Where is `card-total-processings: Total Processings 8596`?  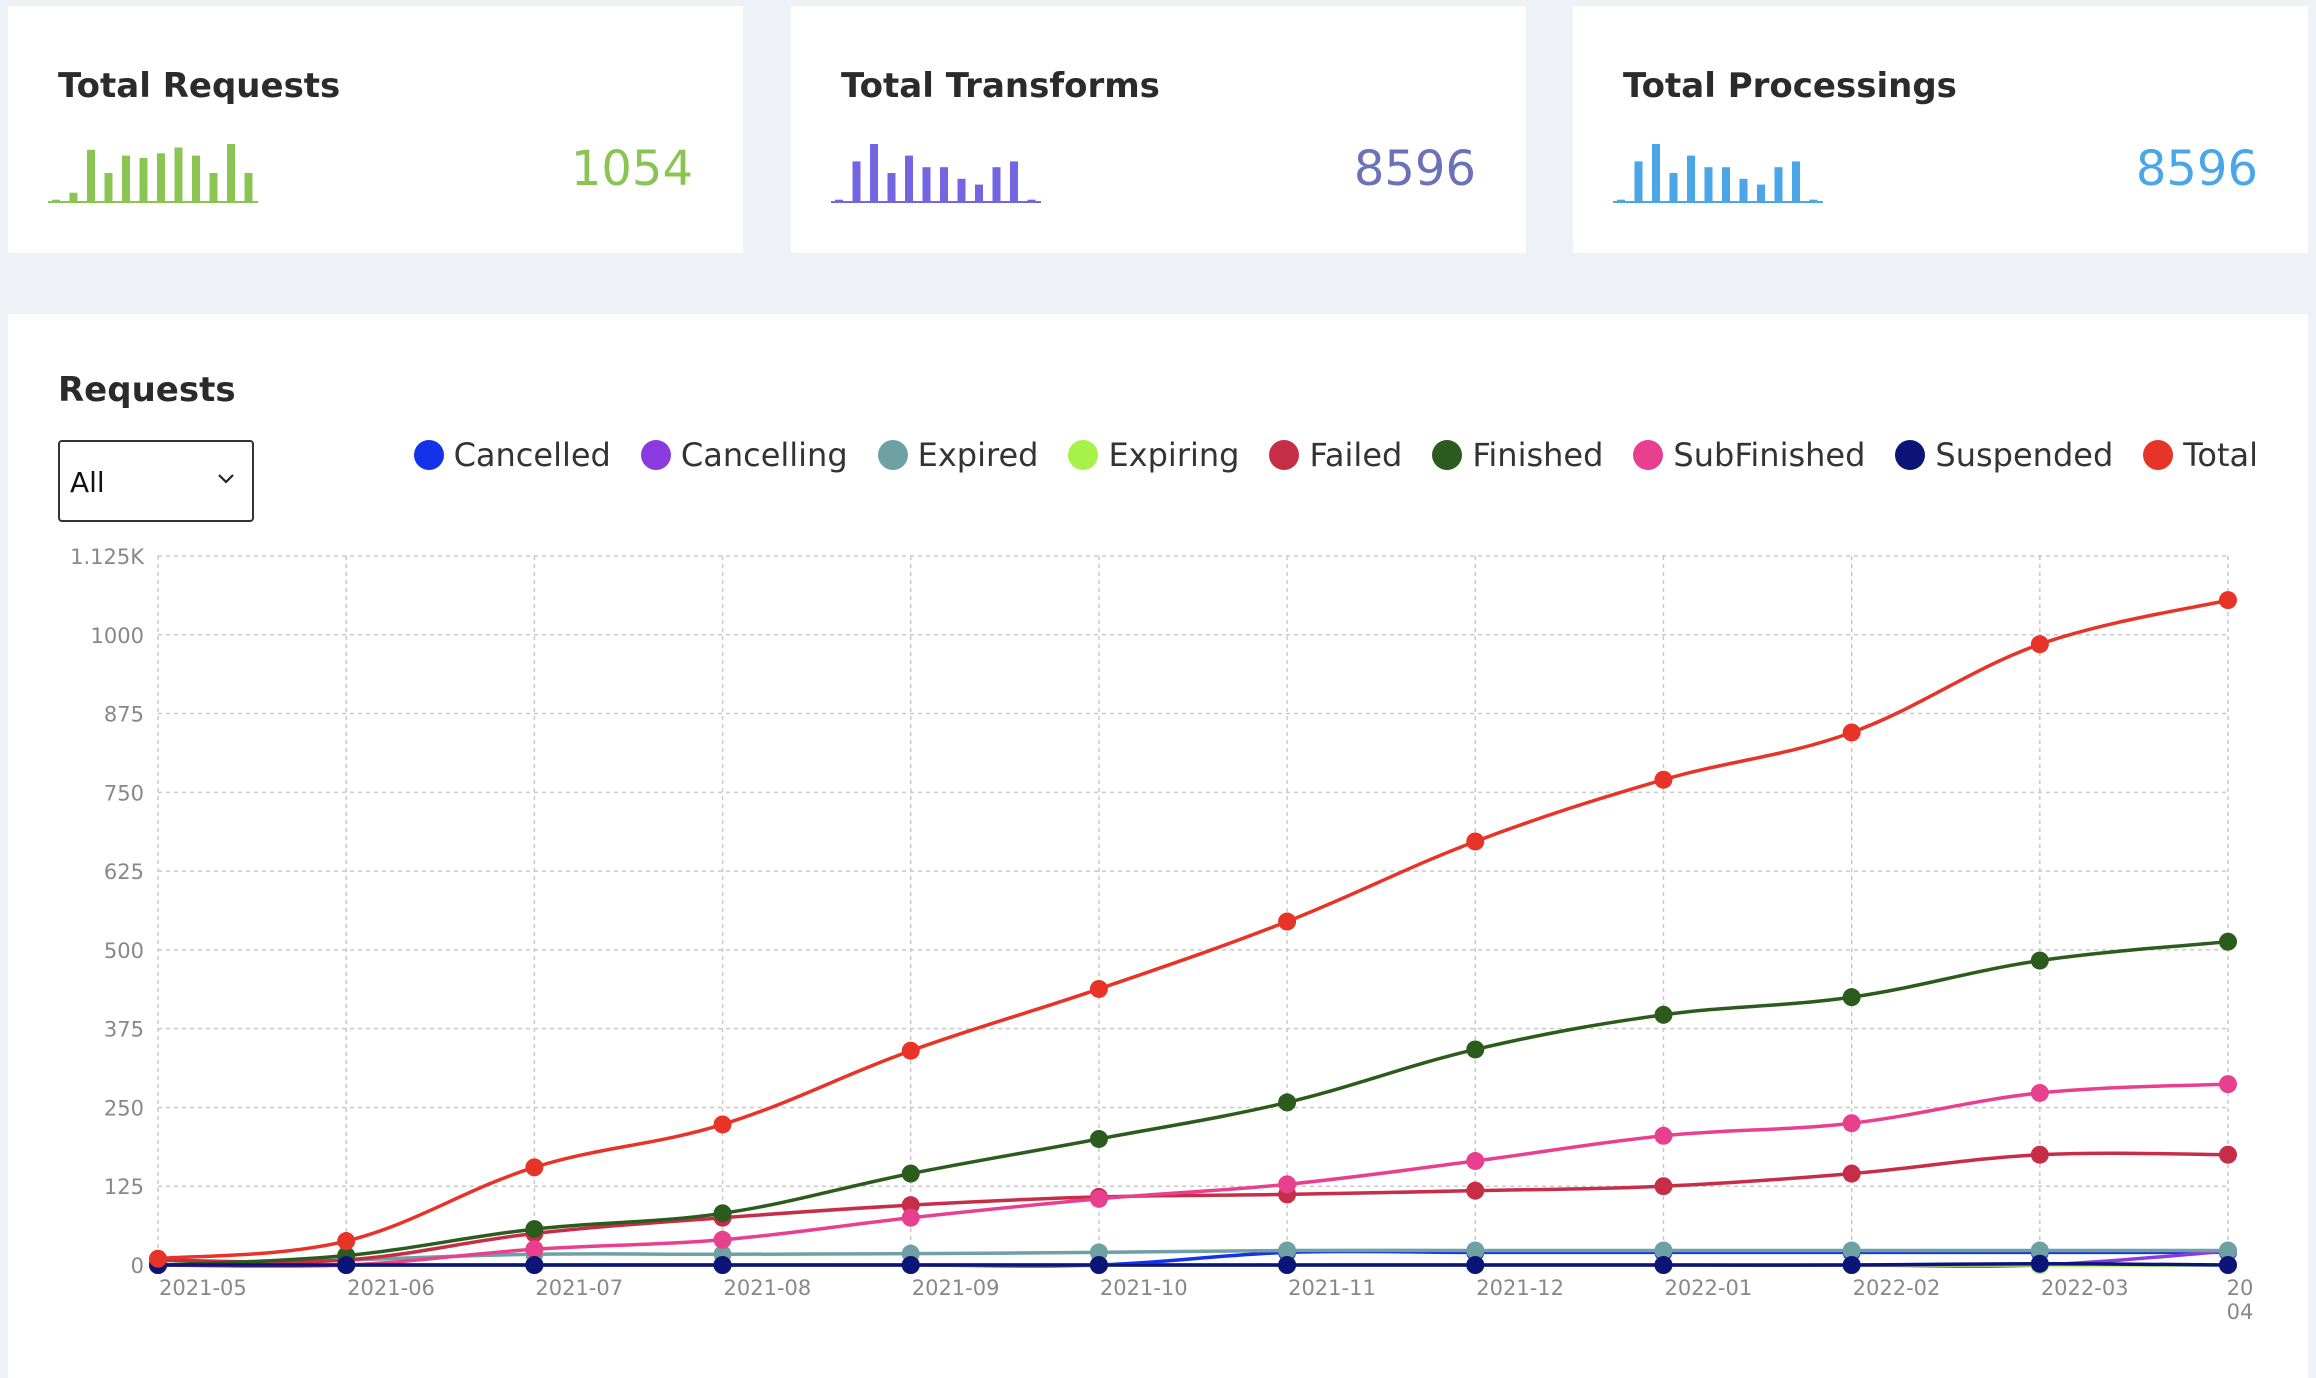
card-total-processings: Total Processings 8596 is located at coordinates (1940, 129).